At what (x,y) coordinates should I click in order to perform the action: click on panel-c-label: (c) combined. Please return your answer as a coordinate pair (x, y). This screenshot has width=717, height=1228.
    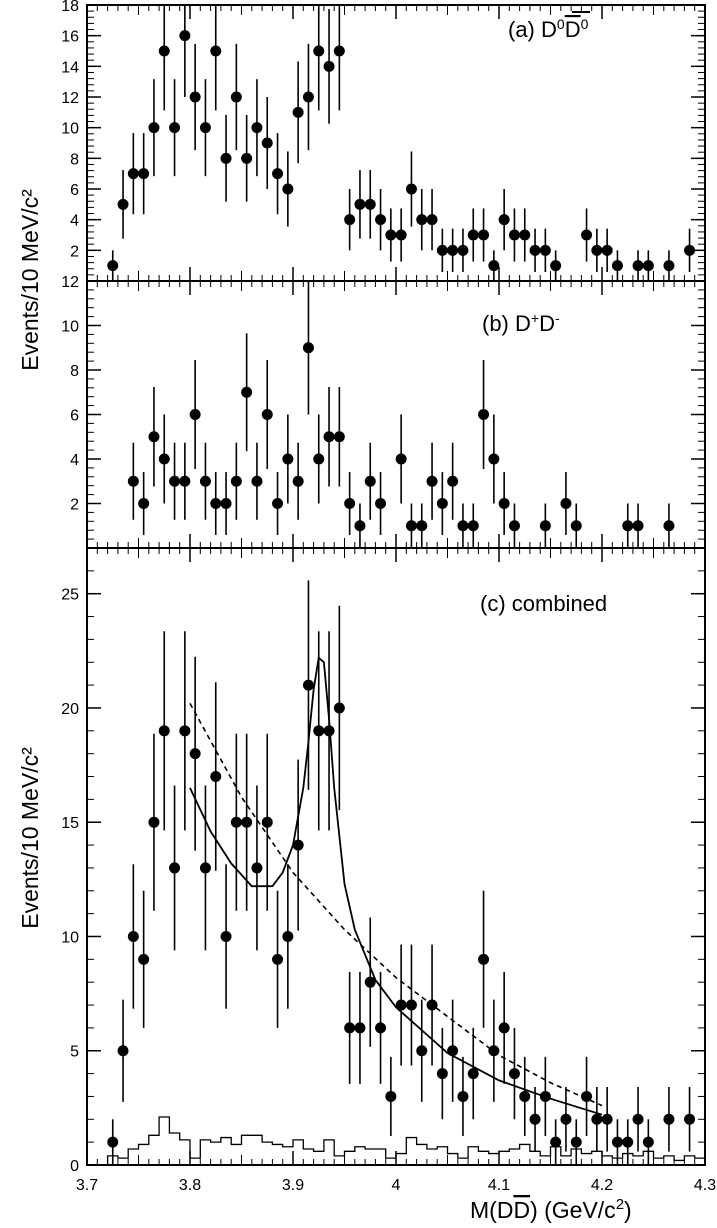
    Looking at the image, I should click on (543, 603).